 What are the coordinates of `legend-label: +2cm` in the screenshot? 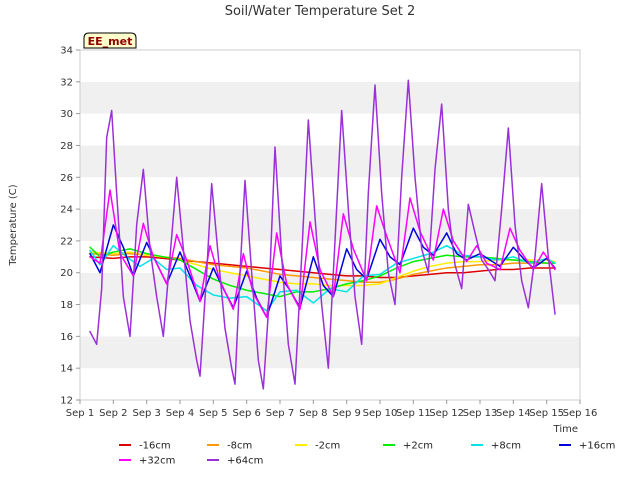 It's located at (418, 446).